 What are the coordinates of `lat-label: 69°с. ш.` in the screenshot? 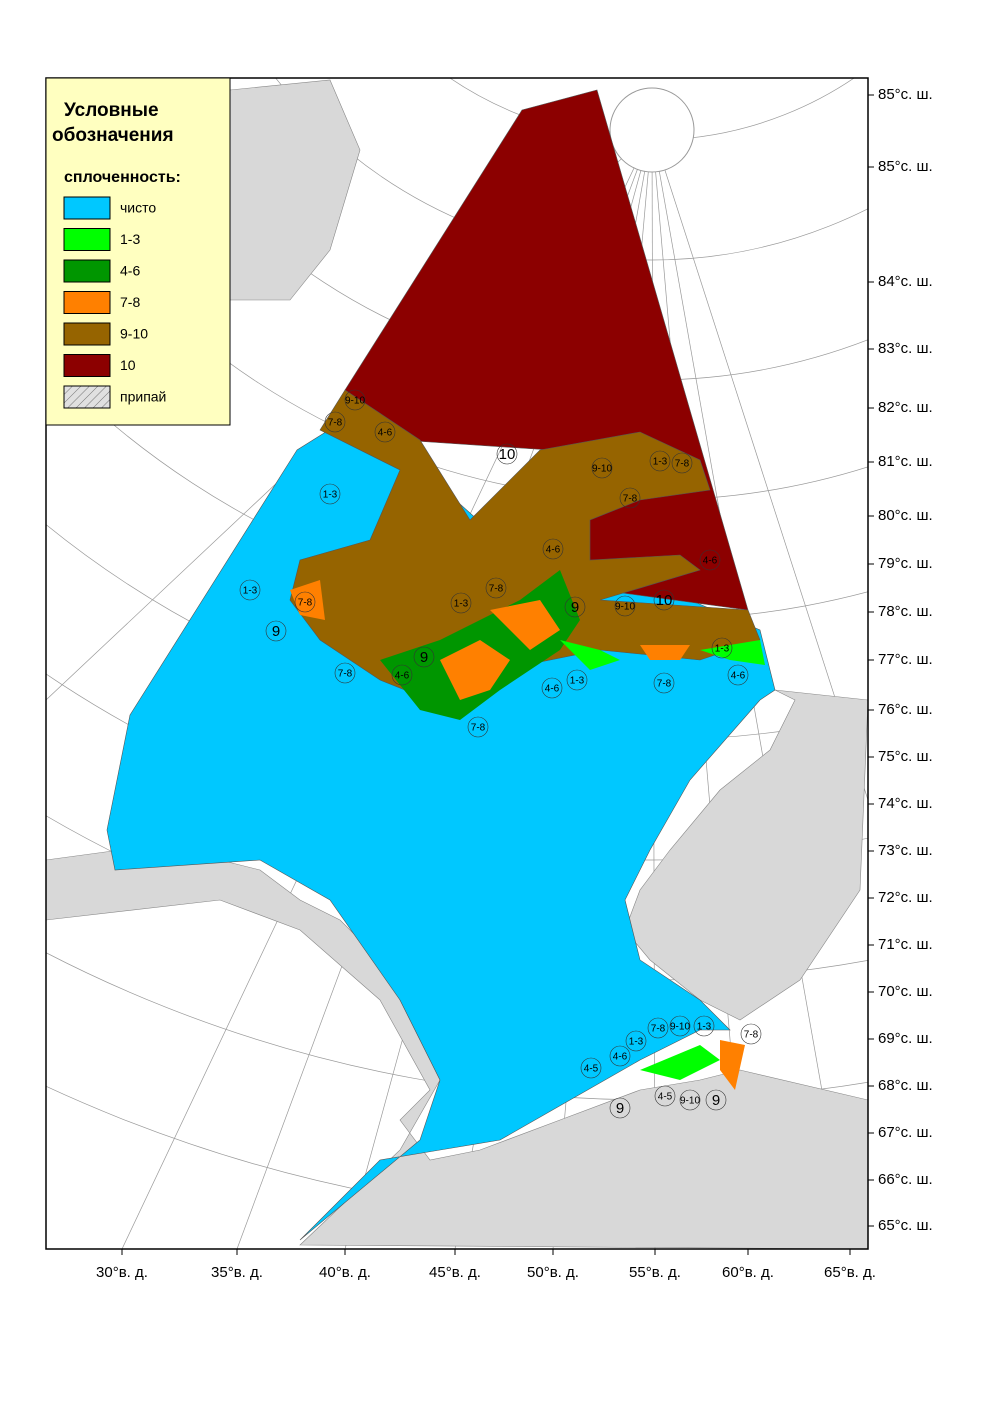 It's located at (905, 1038).